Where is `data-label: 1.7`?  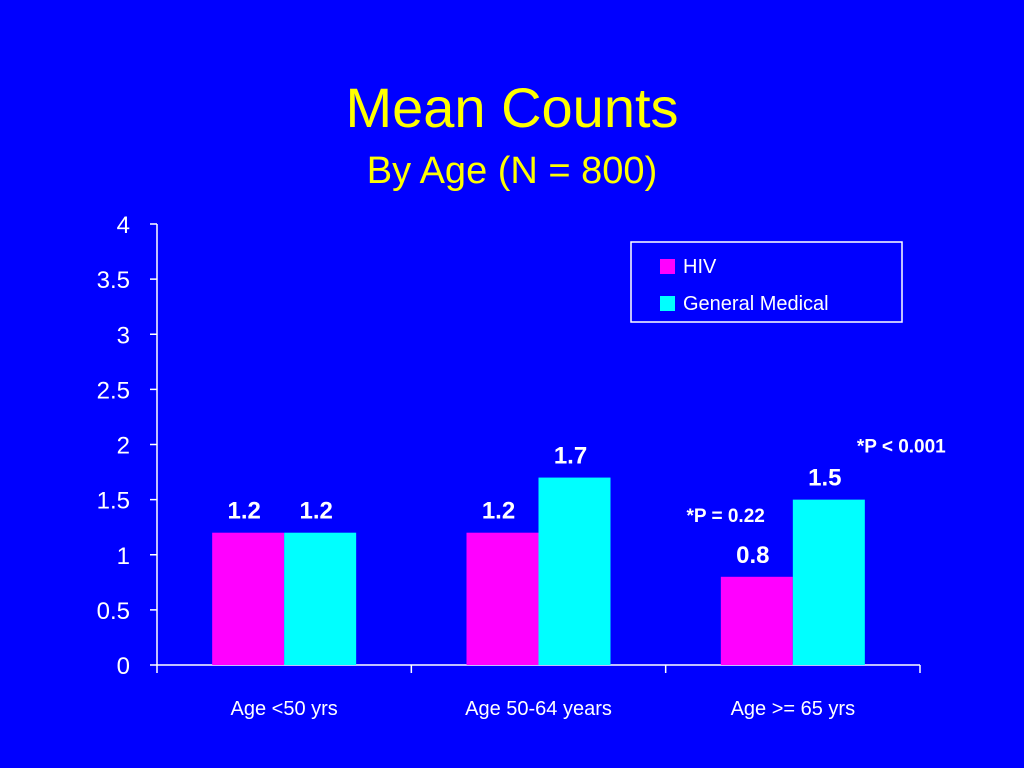
data-label: 1.7 is located at coordinates (570, 456).